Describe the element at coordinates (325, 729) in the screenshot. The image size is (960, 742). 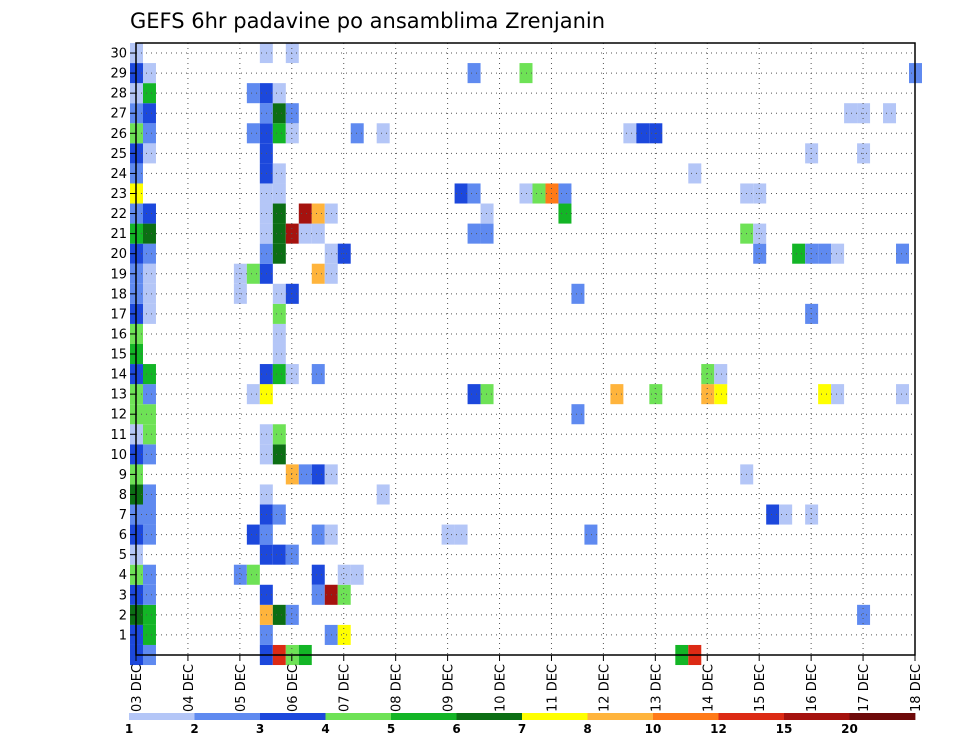
I see `colorbar-label: 4` at that location.